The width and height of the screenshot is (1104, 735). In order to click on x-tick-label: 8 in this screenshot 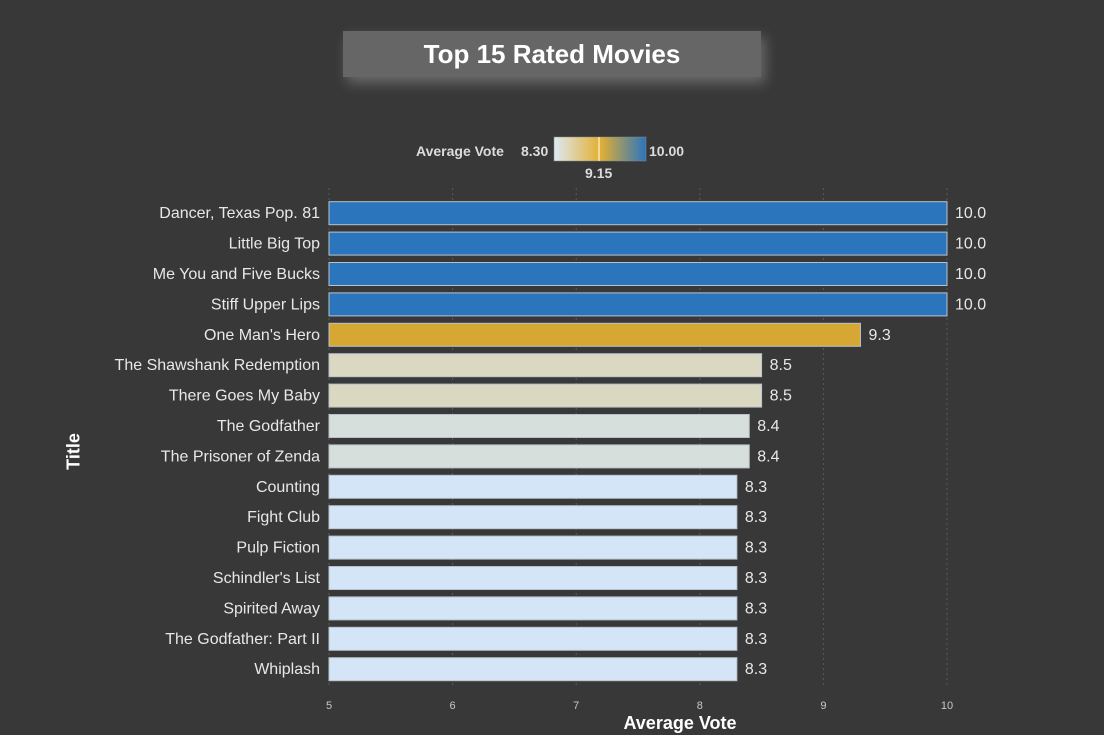, I will do `click(700, 706)`.